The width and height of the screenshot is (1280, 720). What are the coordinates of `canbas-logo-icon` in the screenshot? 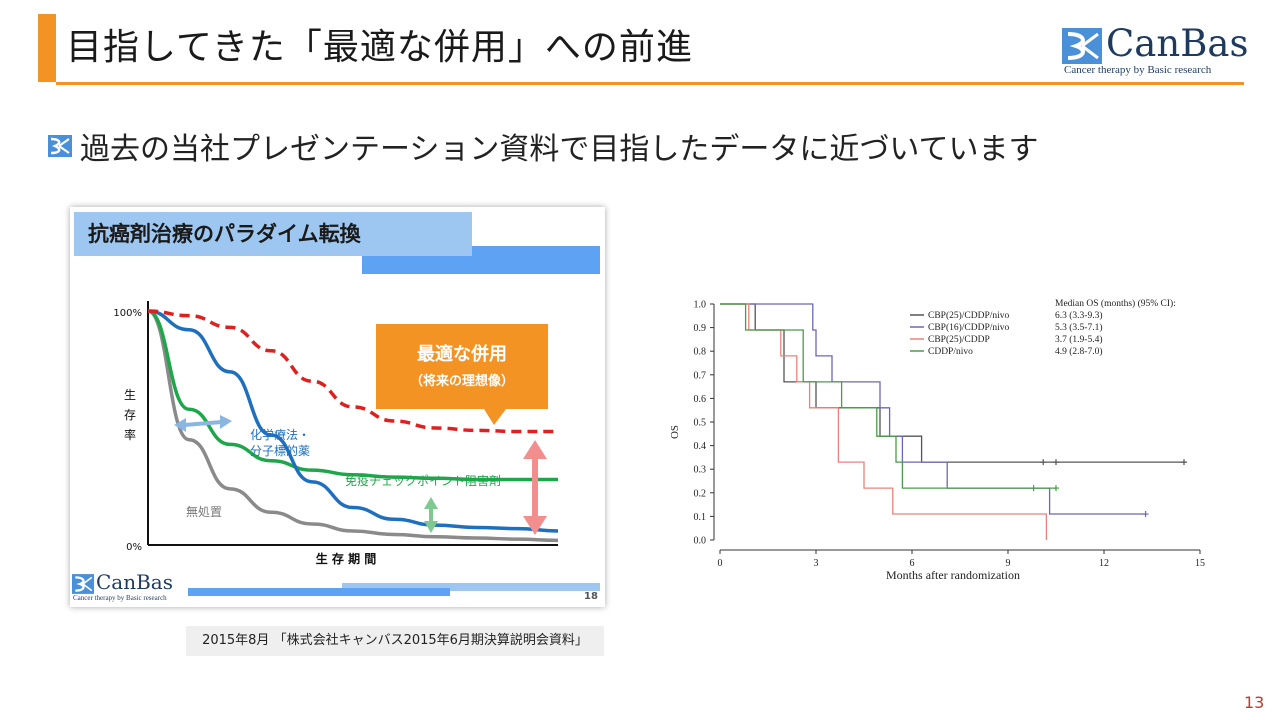 It's located at (1082, 46).